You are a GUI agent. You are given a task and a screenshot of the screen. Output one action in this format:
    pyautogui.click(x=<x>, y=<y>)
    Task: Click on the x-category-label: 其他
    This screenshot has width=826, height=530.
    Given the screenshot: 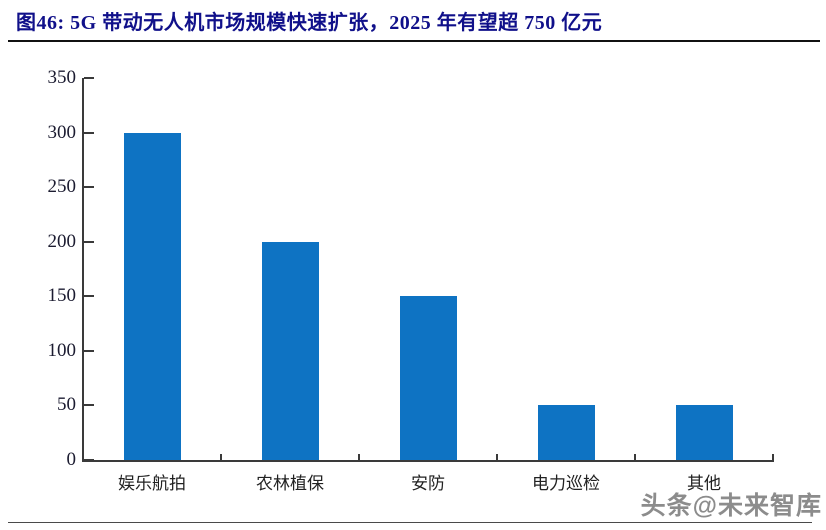 What is the action you would take?
    pyautogui.click(x=704, y=483)
    